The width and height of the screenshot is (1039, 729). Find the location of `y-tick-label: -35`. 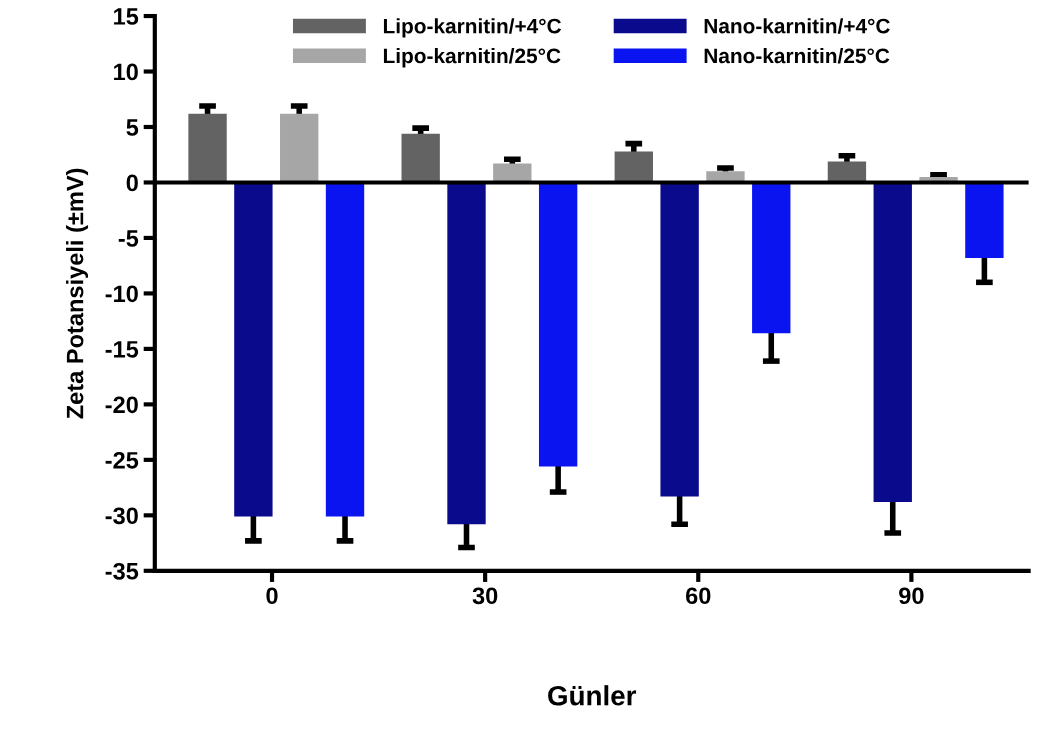

y-tick-label: -35 is located at coordinates (122, 571).